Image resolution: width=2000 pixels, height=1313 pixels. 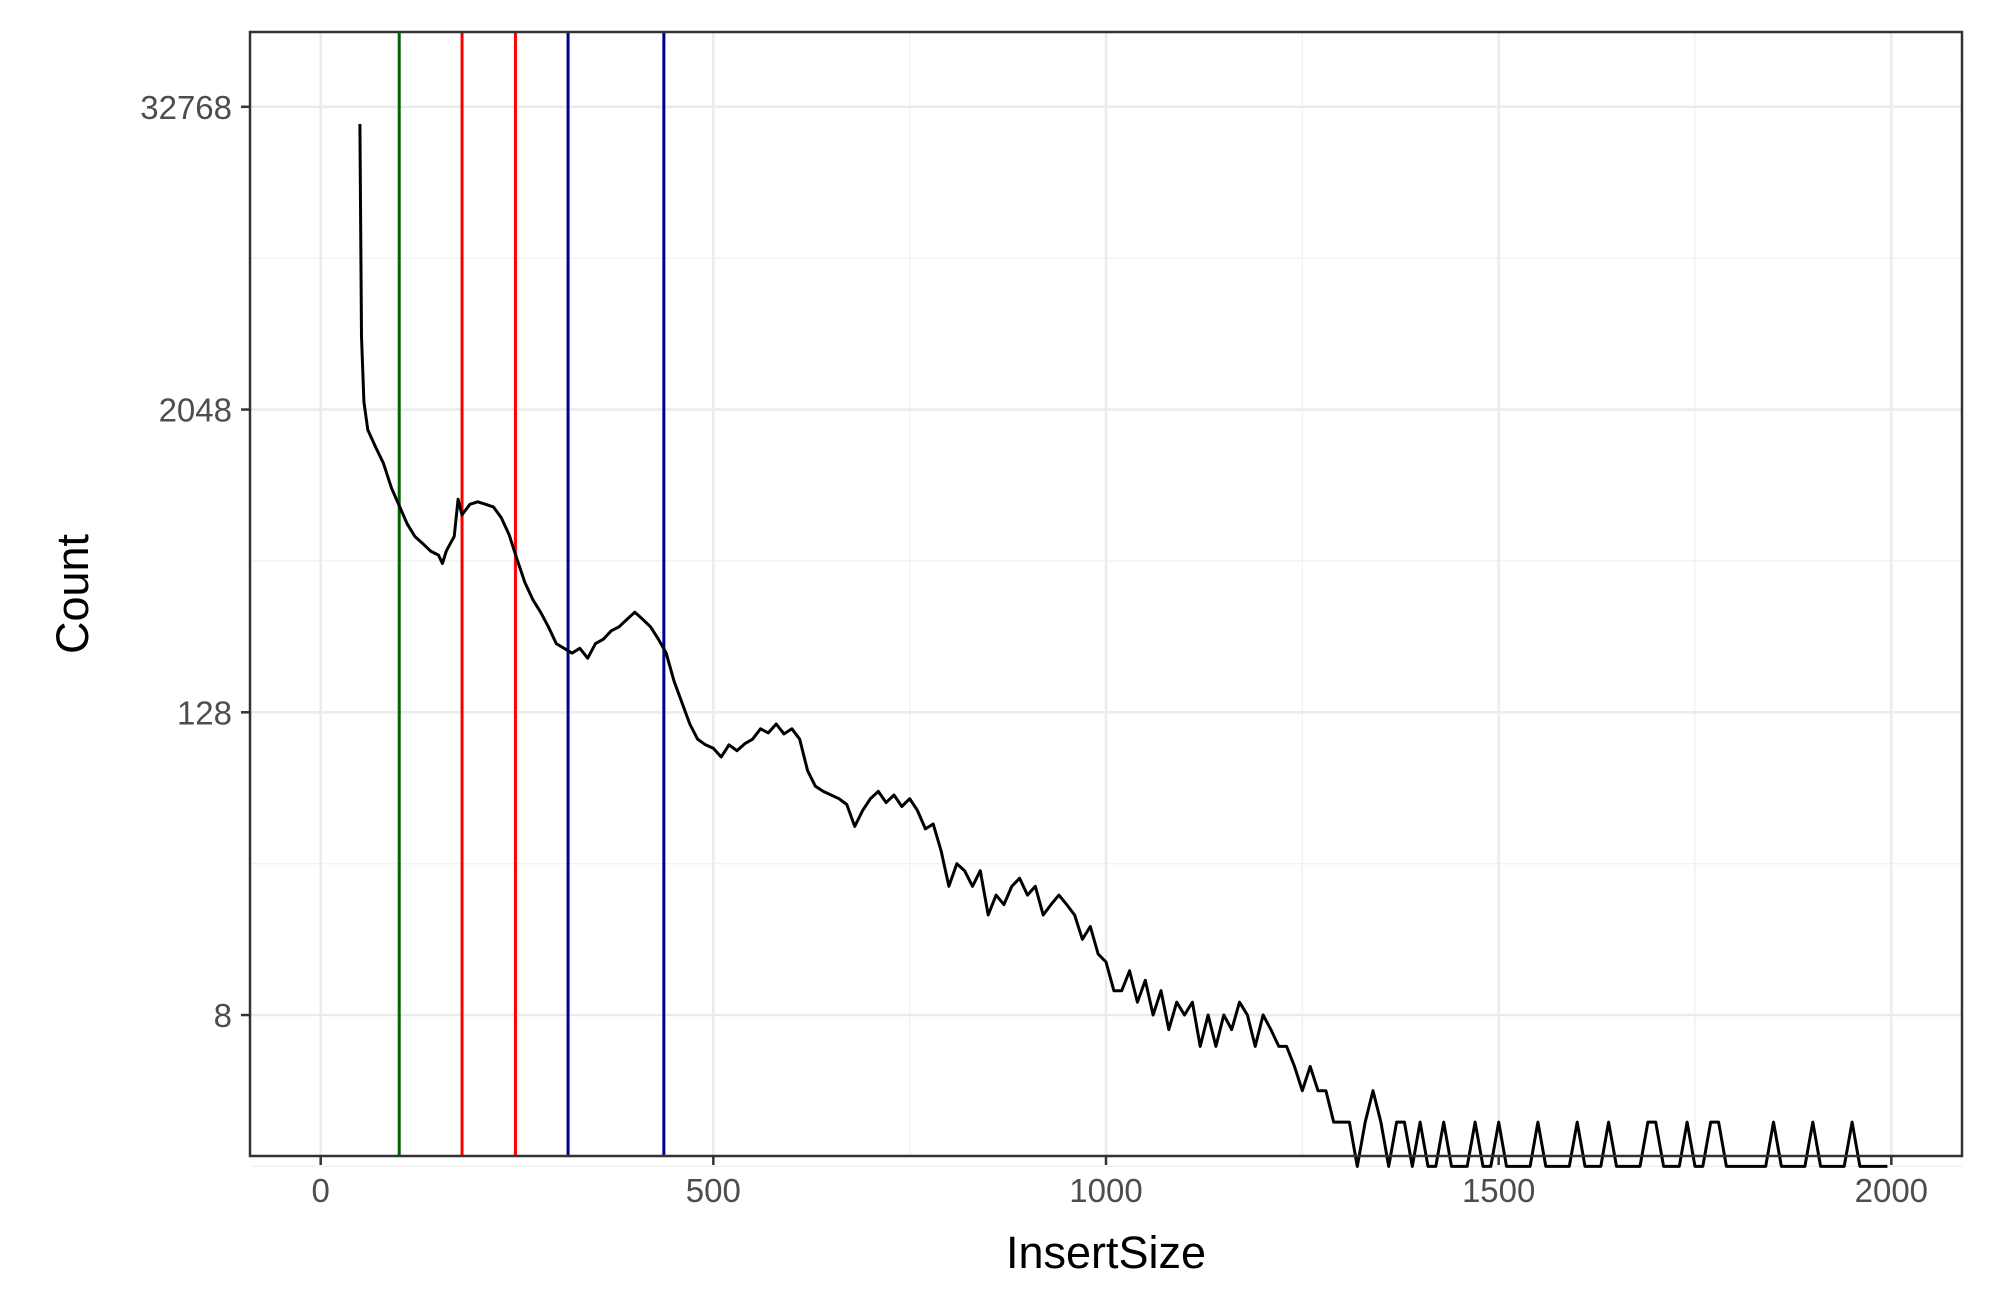 What do you see at coordinates (195, 561) in the screenshot?
I see `y-axis: 8 128 2048 32768` at bounding box center [195, 561].